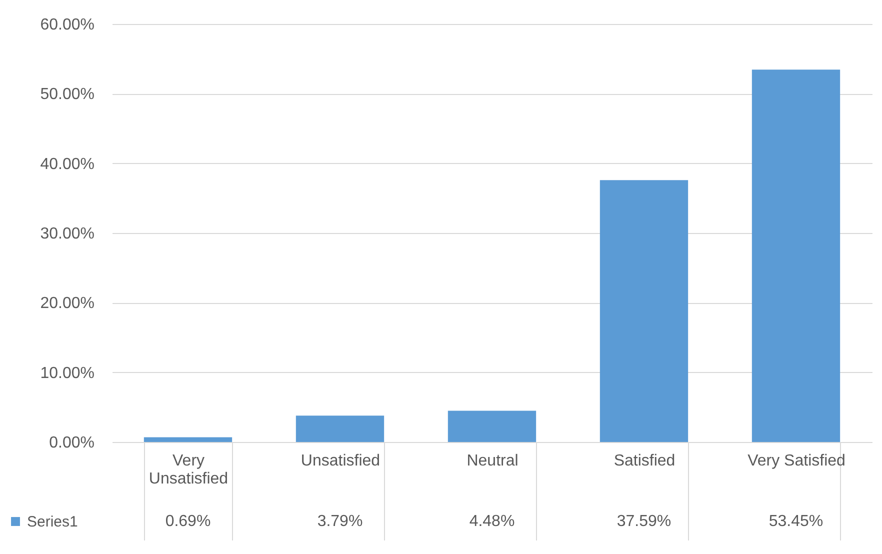 This screenshot has height=554, width=882. What do you see at coordinates (340, 521) in the screenshot?
I see `data-label: 3.79%` at bounding box center [340, 521].